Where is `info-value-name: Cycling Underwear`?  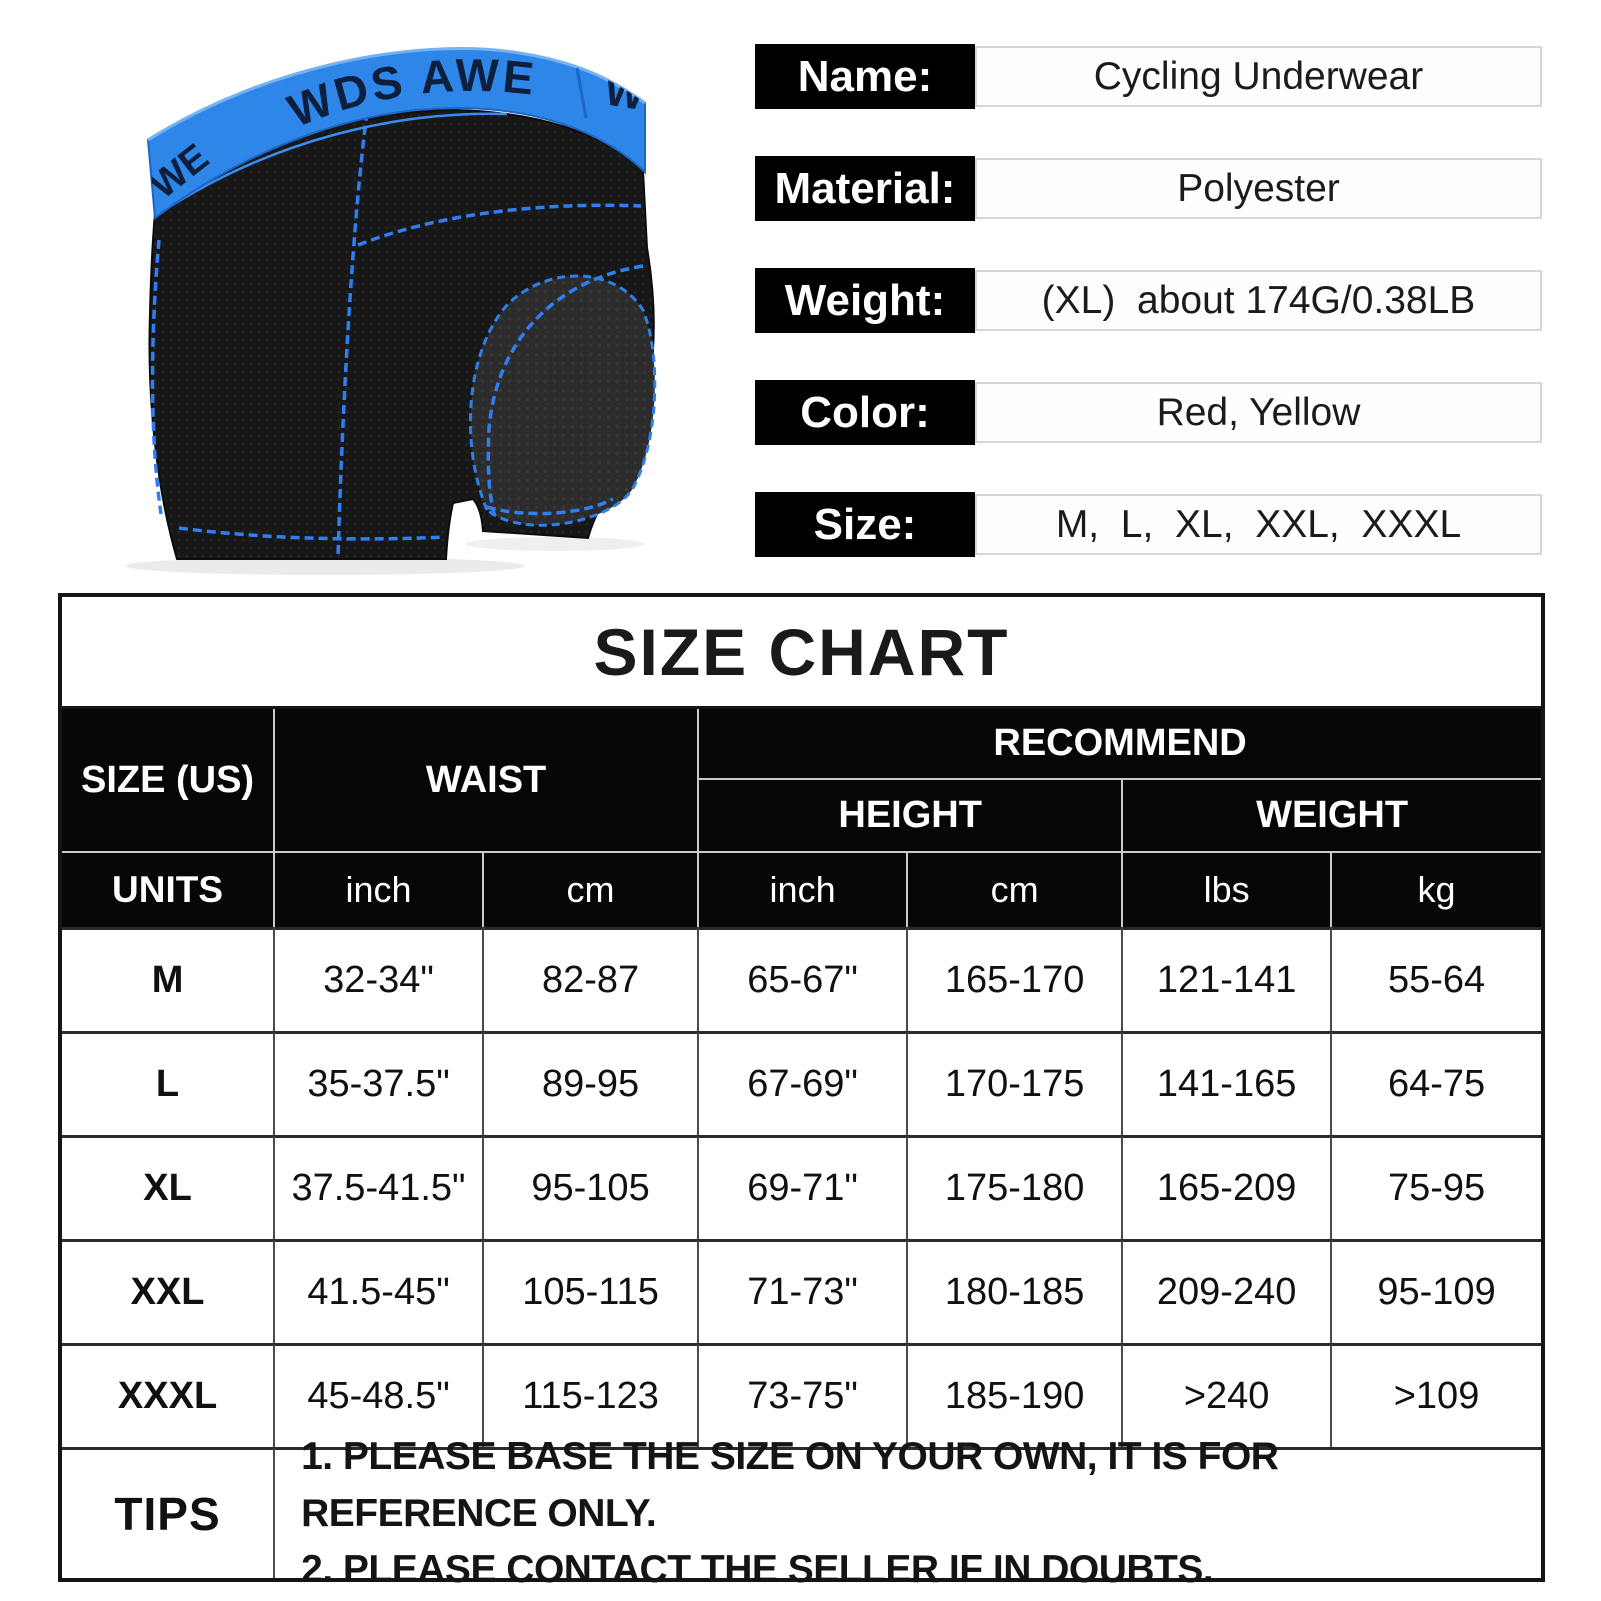
info-value-name: Cycling Underwear is located at coordinates (1258, 76).